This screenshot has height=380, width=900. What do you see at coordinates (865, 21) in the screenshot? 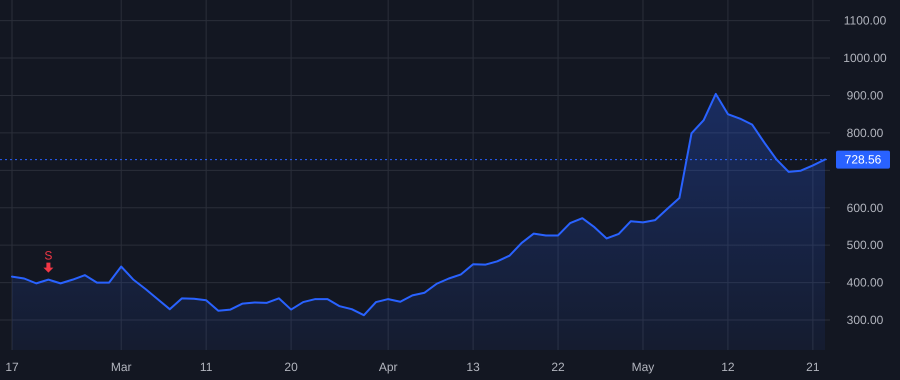
I see `y-tick-label: 1100.00` at bounding box center [865, 21].